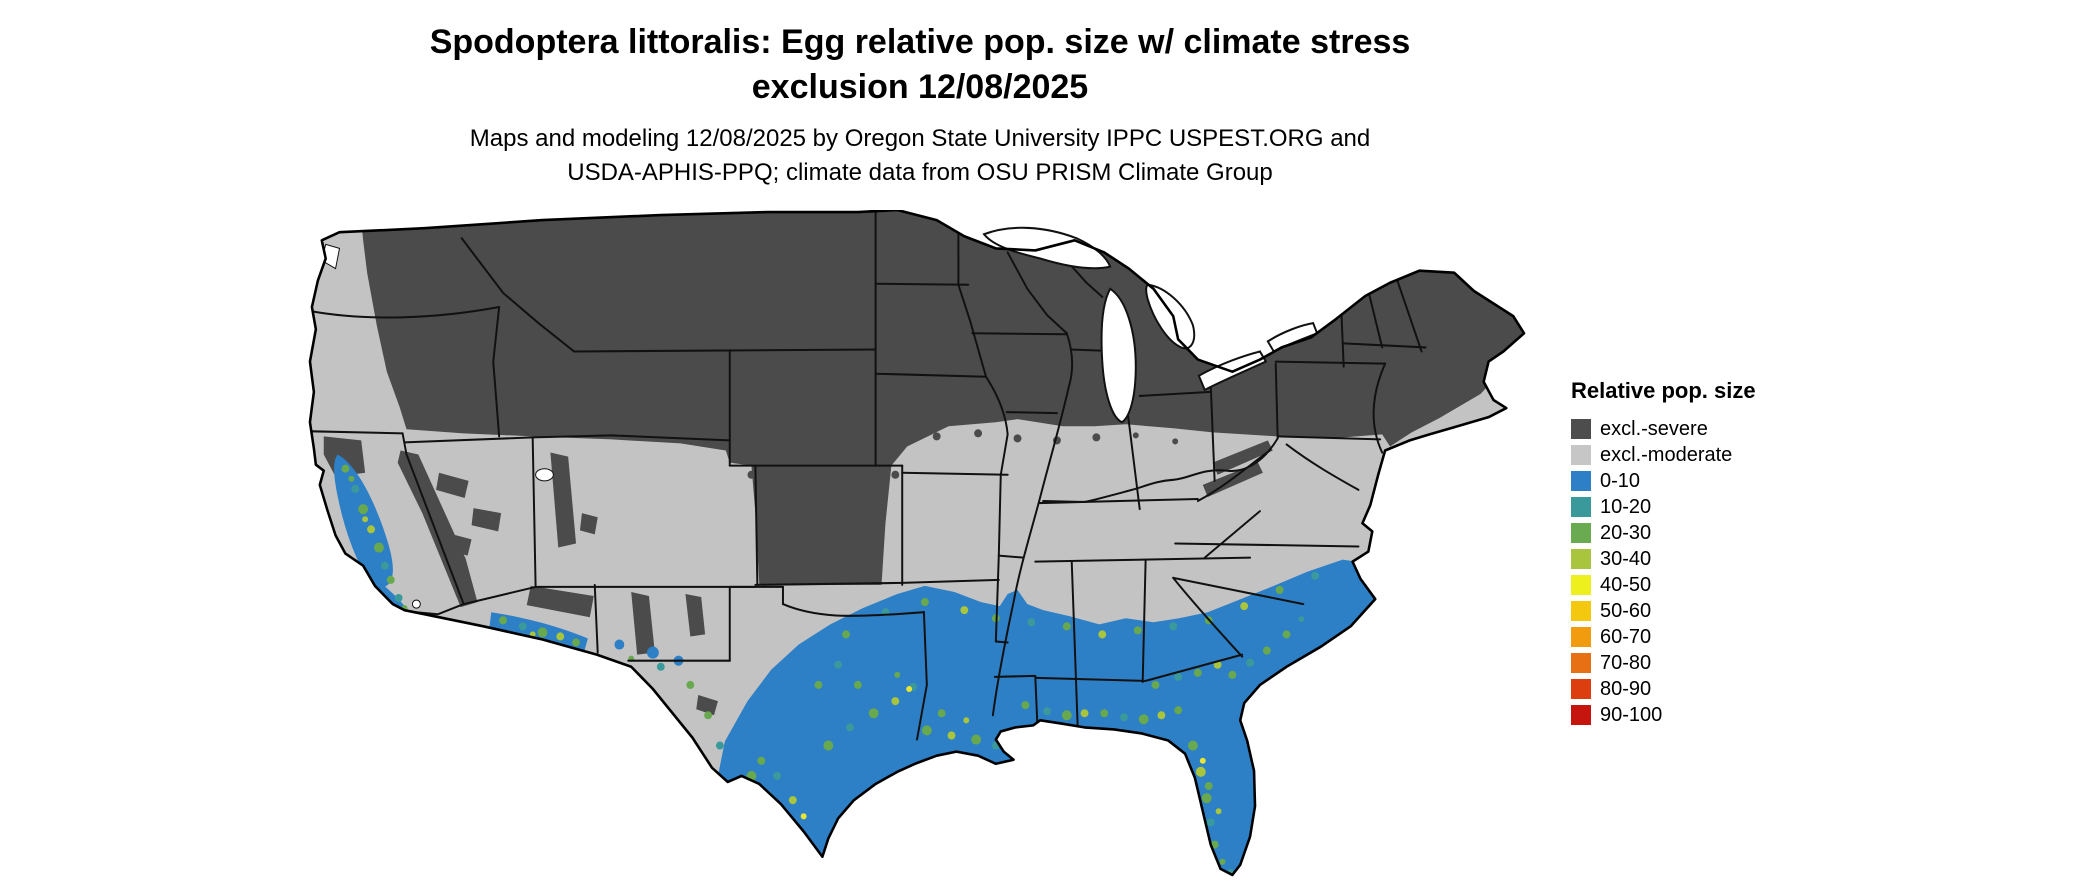 Image resolution: width=2100 pixels, height=892 pixels. What do you see at coordinates (1626, 584) in the screenshot?
I see `legend-label: 40-50` at bounding box center [1626, 584].